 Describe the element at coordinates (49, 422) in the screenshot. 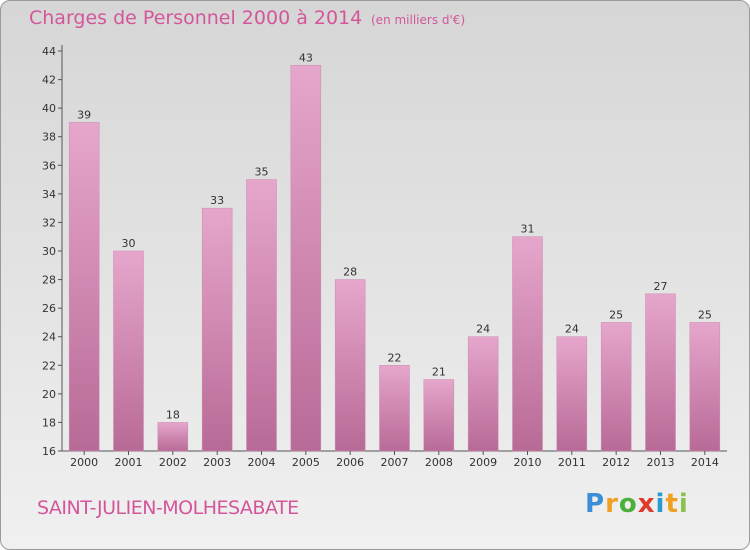

I see `y-tick-label: 18` at that location.